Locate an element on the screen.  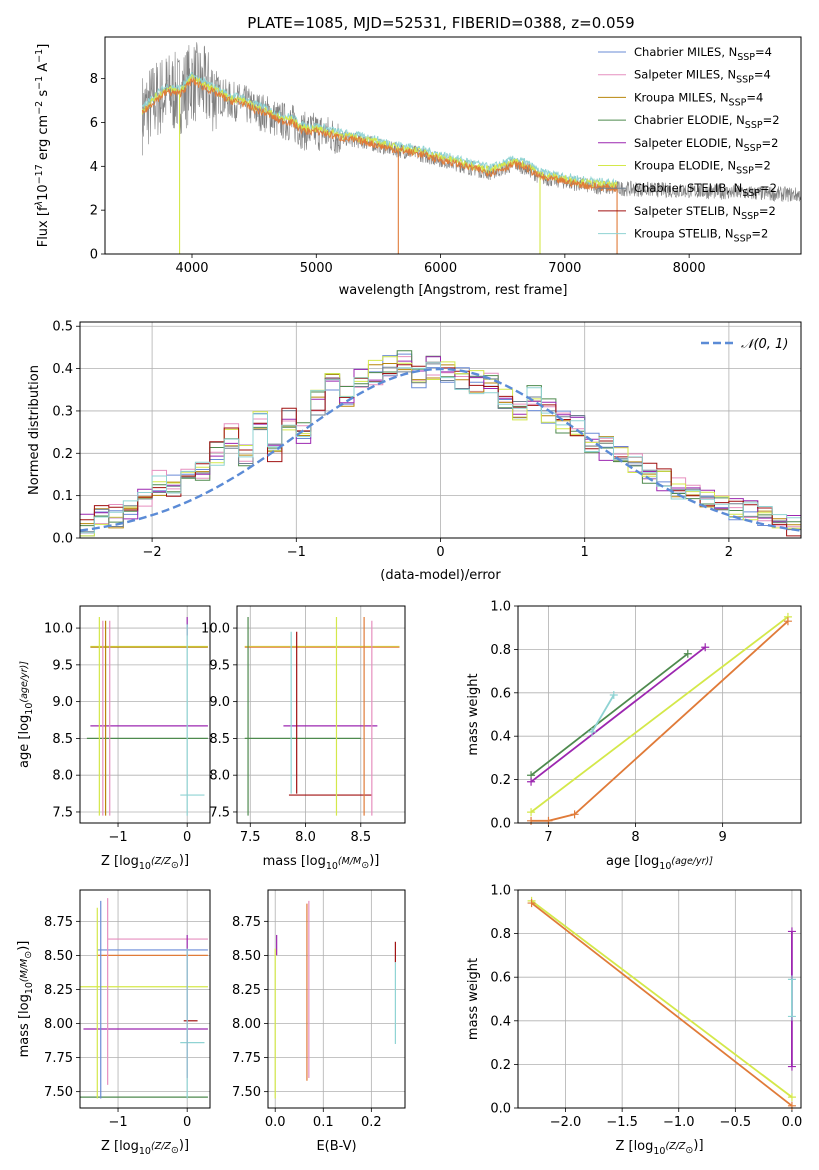
legend-entry: Kroupa ELODIE, NSSP=2 is located at coordinates (702, 168).